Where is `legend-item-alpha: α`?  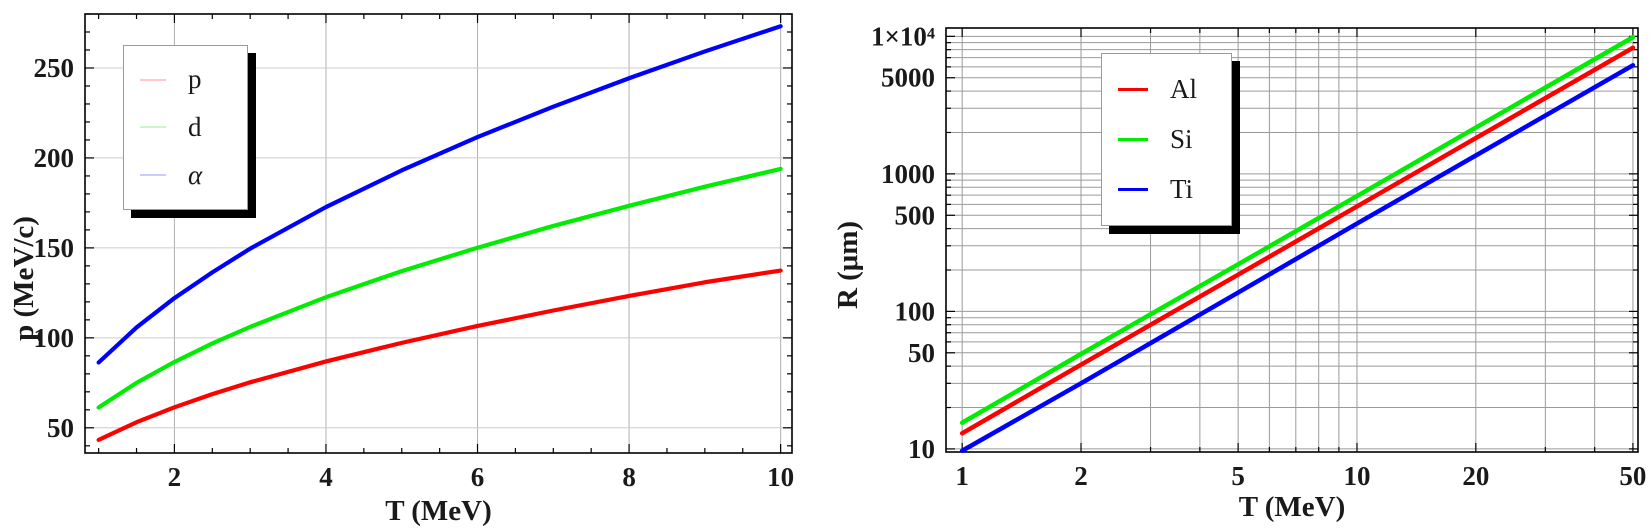 legend-item-alpha: α is located at coordinates (185, 174).